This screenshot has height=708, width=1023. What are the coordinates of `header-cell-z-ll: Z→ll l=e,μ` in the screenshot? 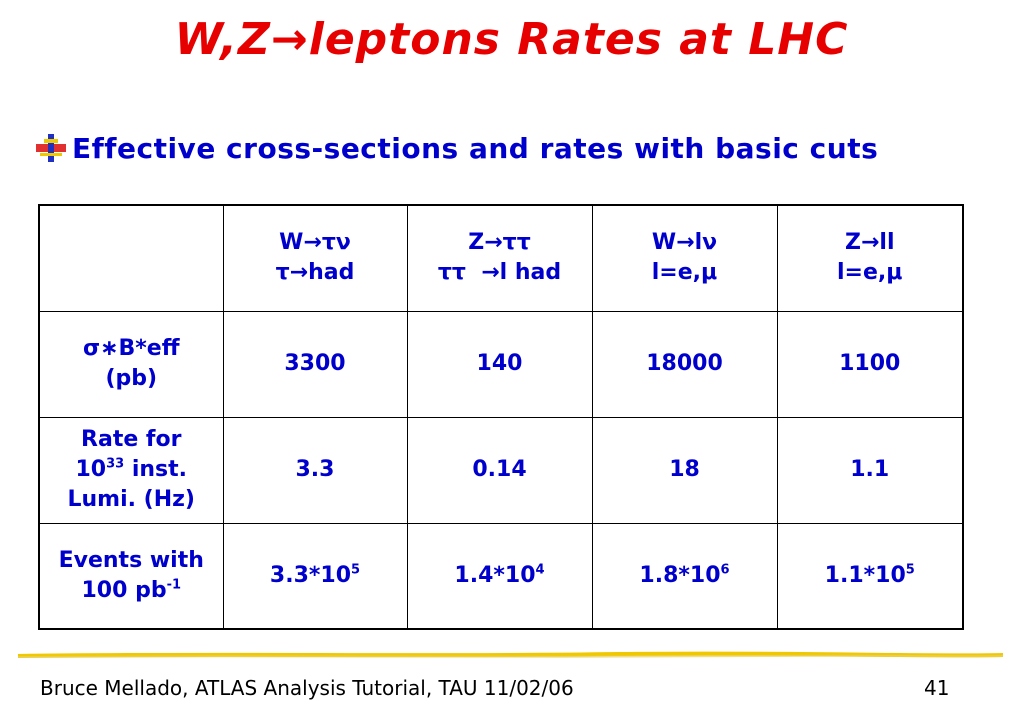 It's located at (870, 258).